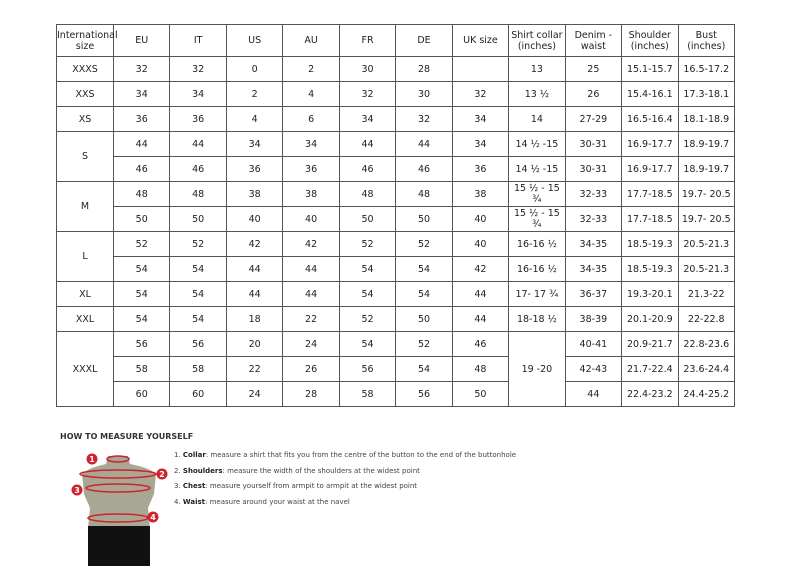  I want to click on table-cell, so click(480, 69).